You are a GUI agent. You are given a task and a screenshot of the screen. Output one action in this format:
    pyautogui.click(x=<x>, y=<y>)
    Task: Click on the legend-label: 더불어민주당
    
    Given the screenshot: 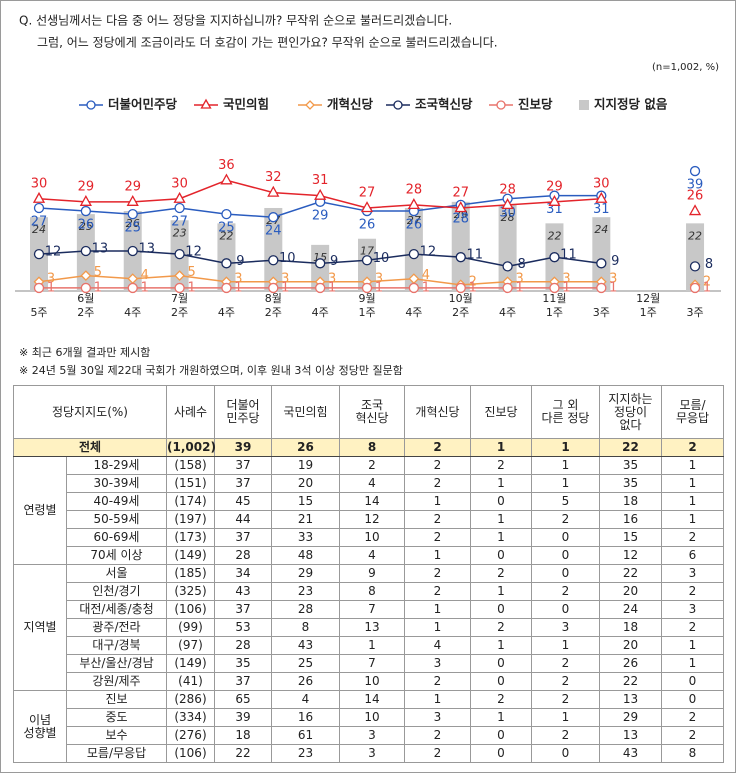 What is the action you would take?
    pyautogui.click(x=143, y=104)
    